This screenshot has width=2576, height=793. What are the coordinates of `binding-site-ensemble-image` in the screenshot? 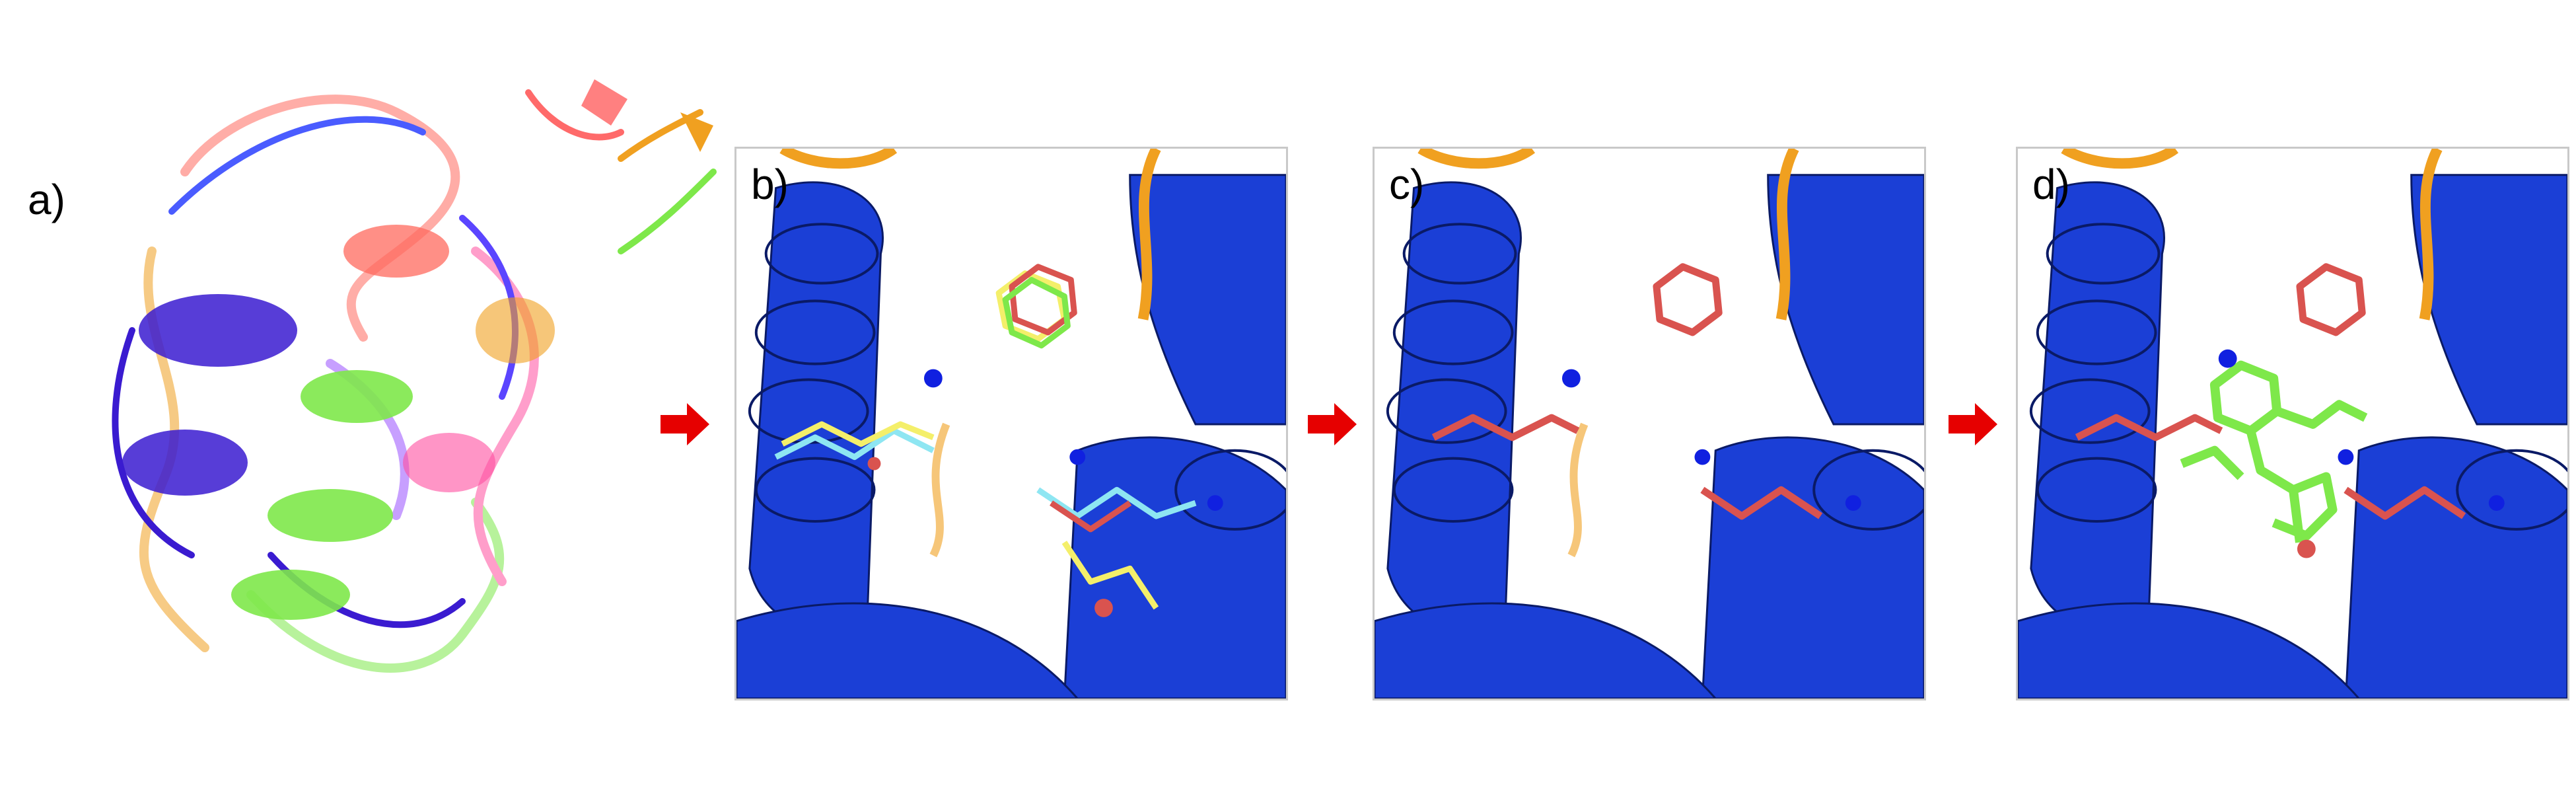 It's located at (1011, 424).